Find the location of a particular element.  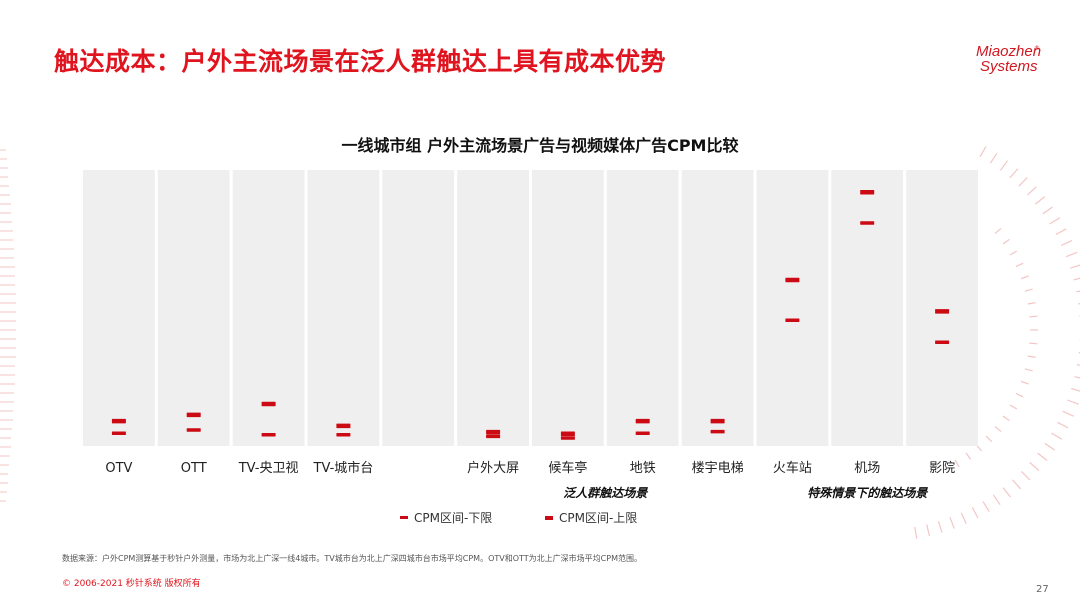

page-number: 27 is located at coordinates (1042, 589).